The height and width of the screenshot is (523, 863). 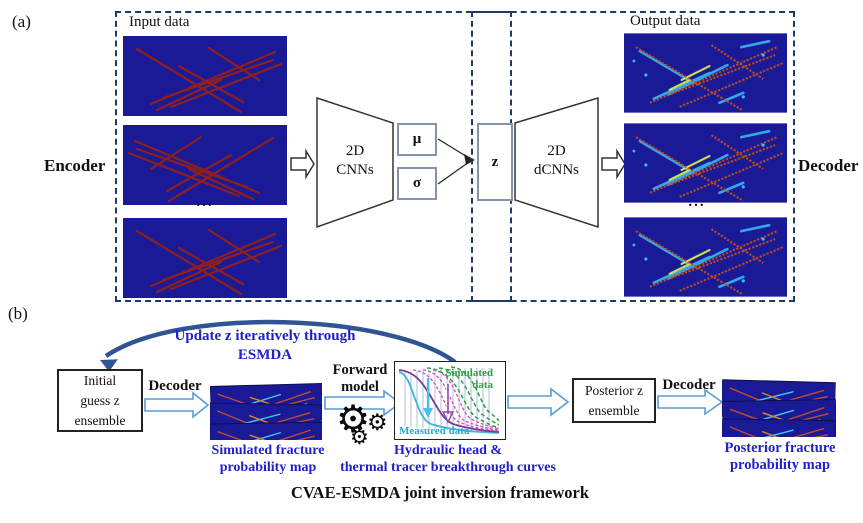 I want to click on initial-line3: ensemble, so click(x=100, y=420).